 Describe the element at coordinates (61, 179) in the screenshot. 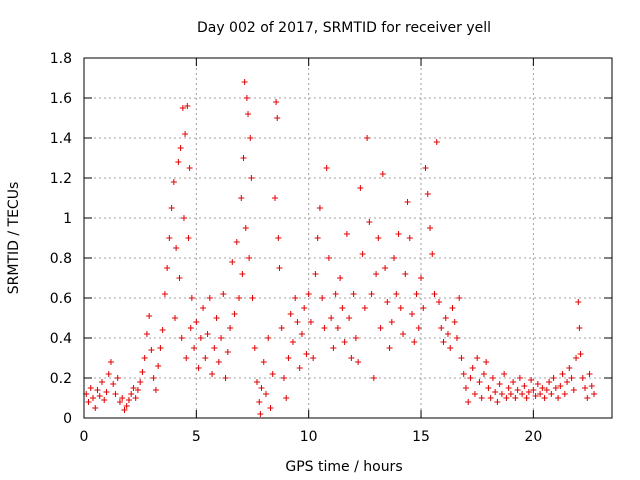

I see `y-tick-label: 1.2` at that location.